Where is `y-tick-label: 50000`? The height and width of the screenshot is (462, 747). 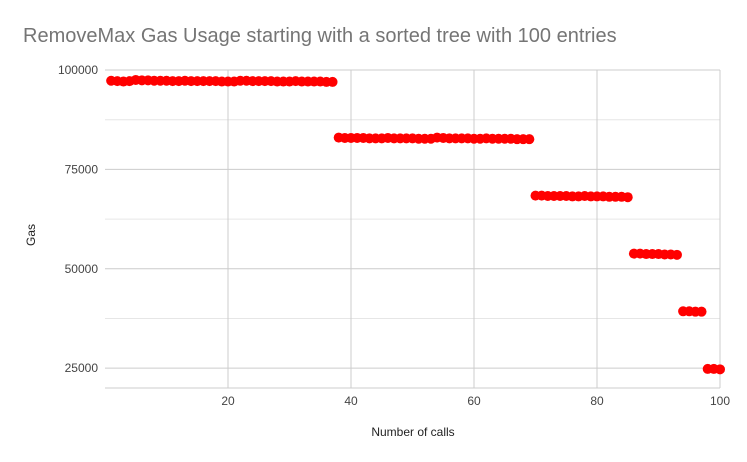
y-tick-label: 50000 is located at coordinates (82, 269).